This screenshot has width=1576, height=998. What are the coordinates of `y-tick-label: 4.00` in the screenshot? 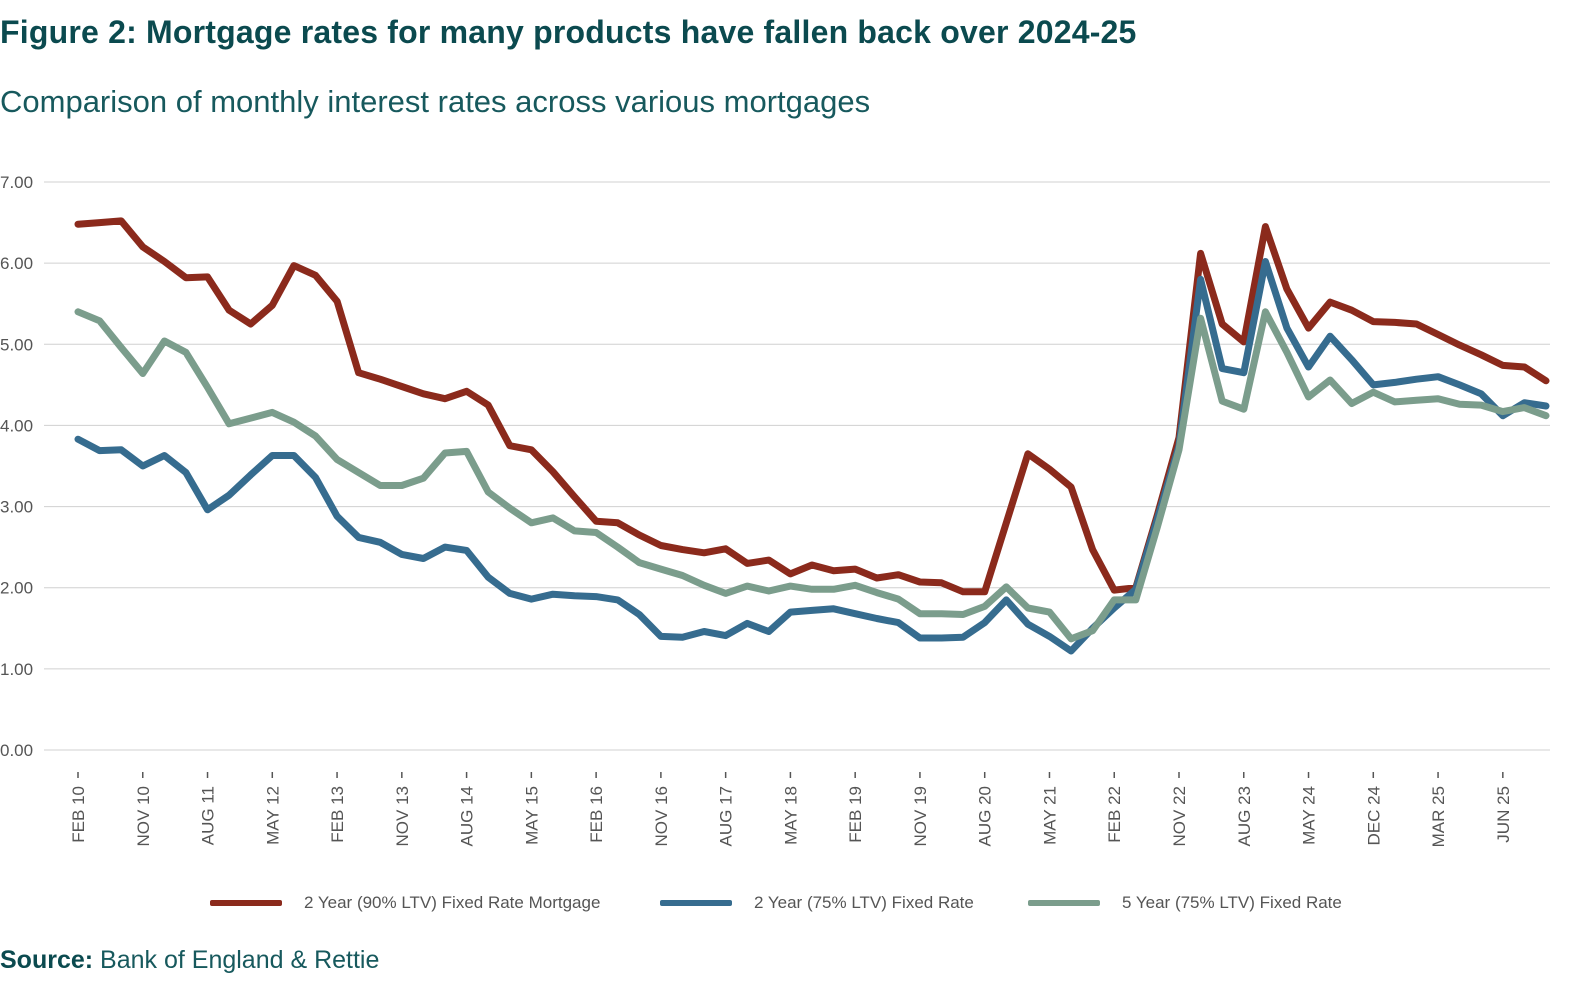 It's located at (16, 425).